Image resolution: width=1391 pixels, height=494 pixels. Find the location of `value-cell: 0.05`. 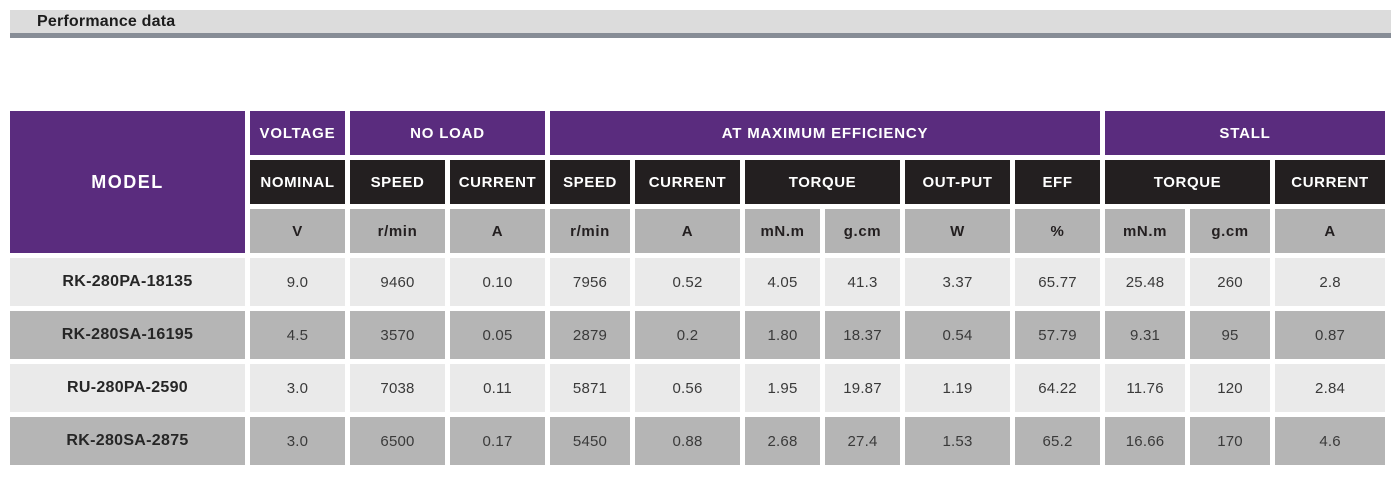

value-cell: 0.05 is located at coordinates (498, 335).